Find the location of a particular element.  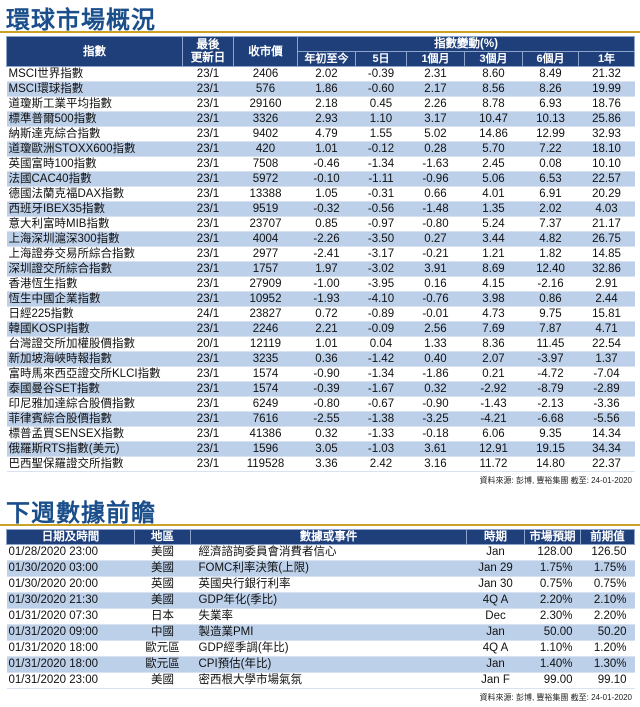

change-cell: 4.15 is located at coordinates (493, 284).